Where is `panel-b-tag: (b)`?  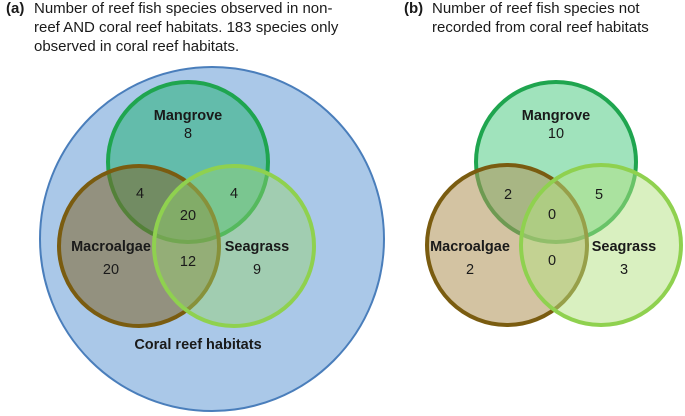
panel-b-tag: (b) is located at coordinates (414, 8).